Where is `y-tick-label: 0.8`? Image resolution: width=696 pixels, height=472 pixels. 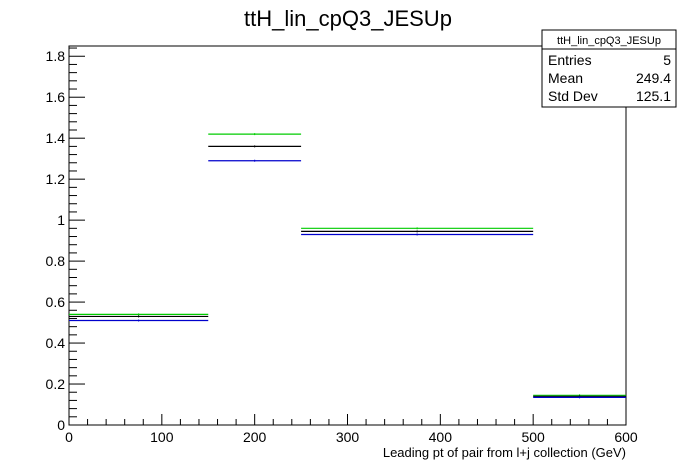
y-tick-label: 0.8 is located at coordinates (56, 261).